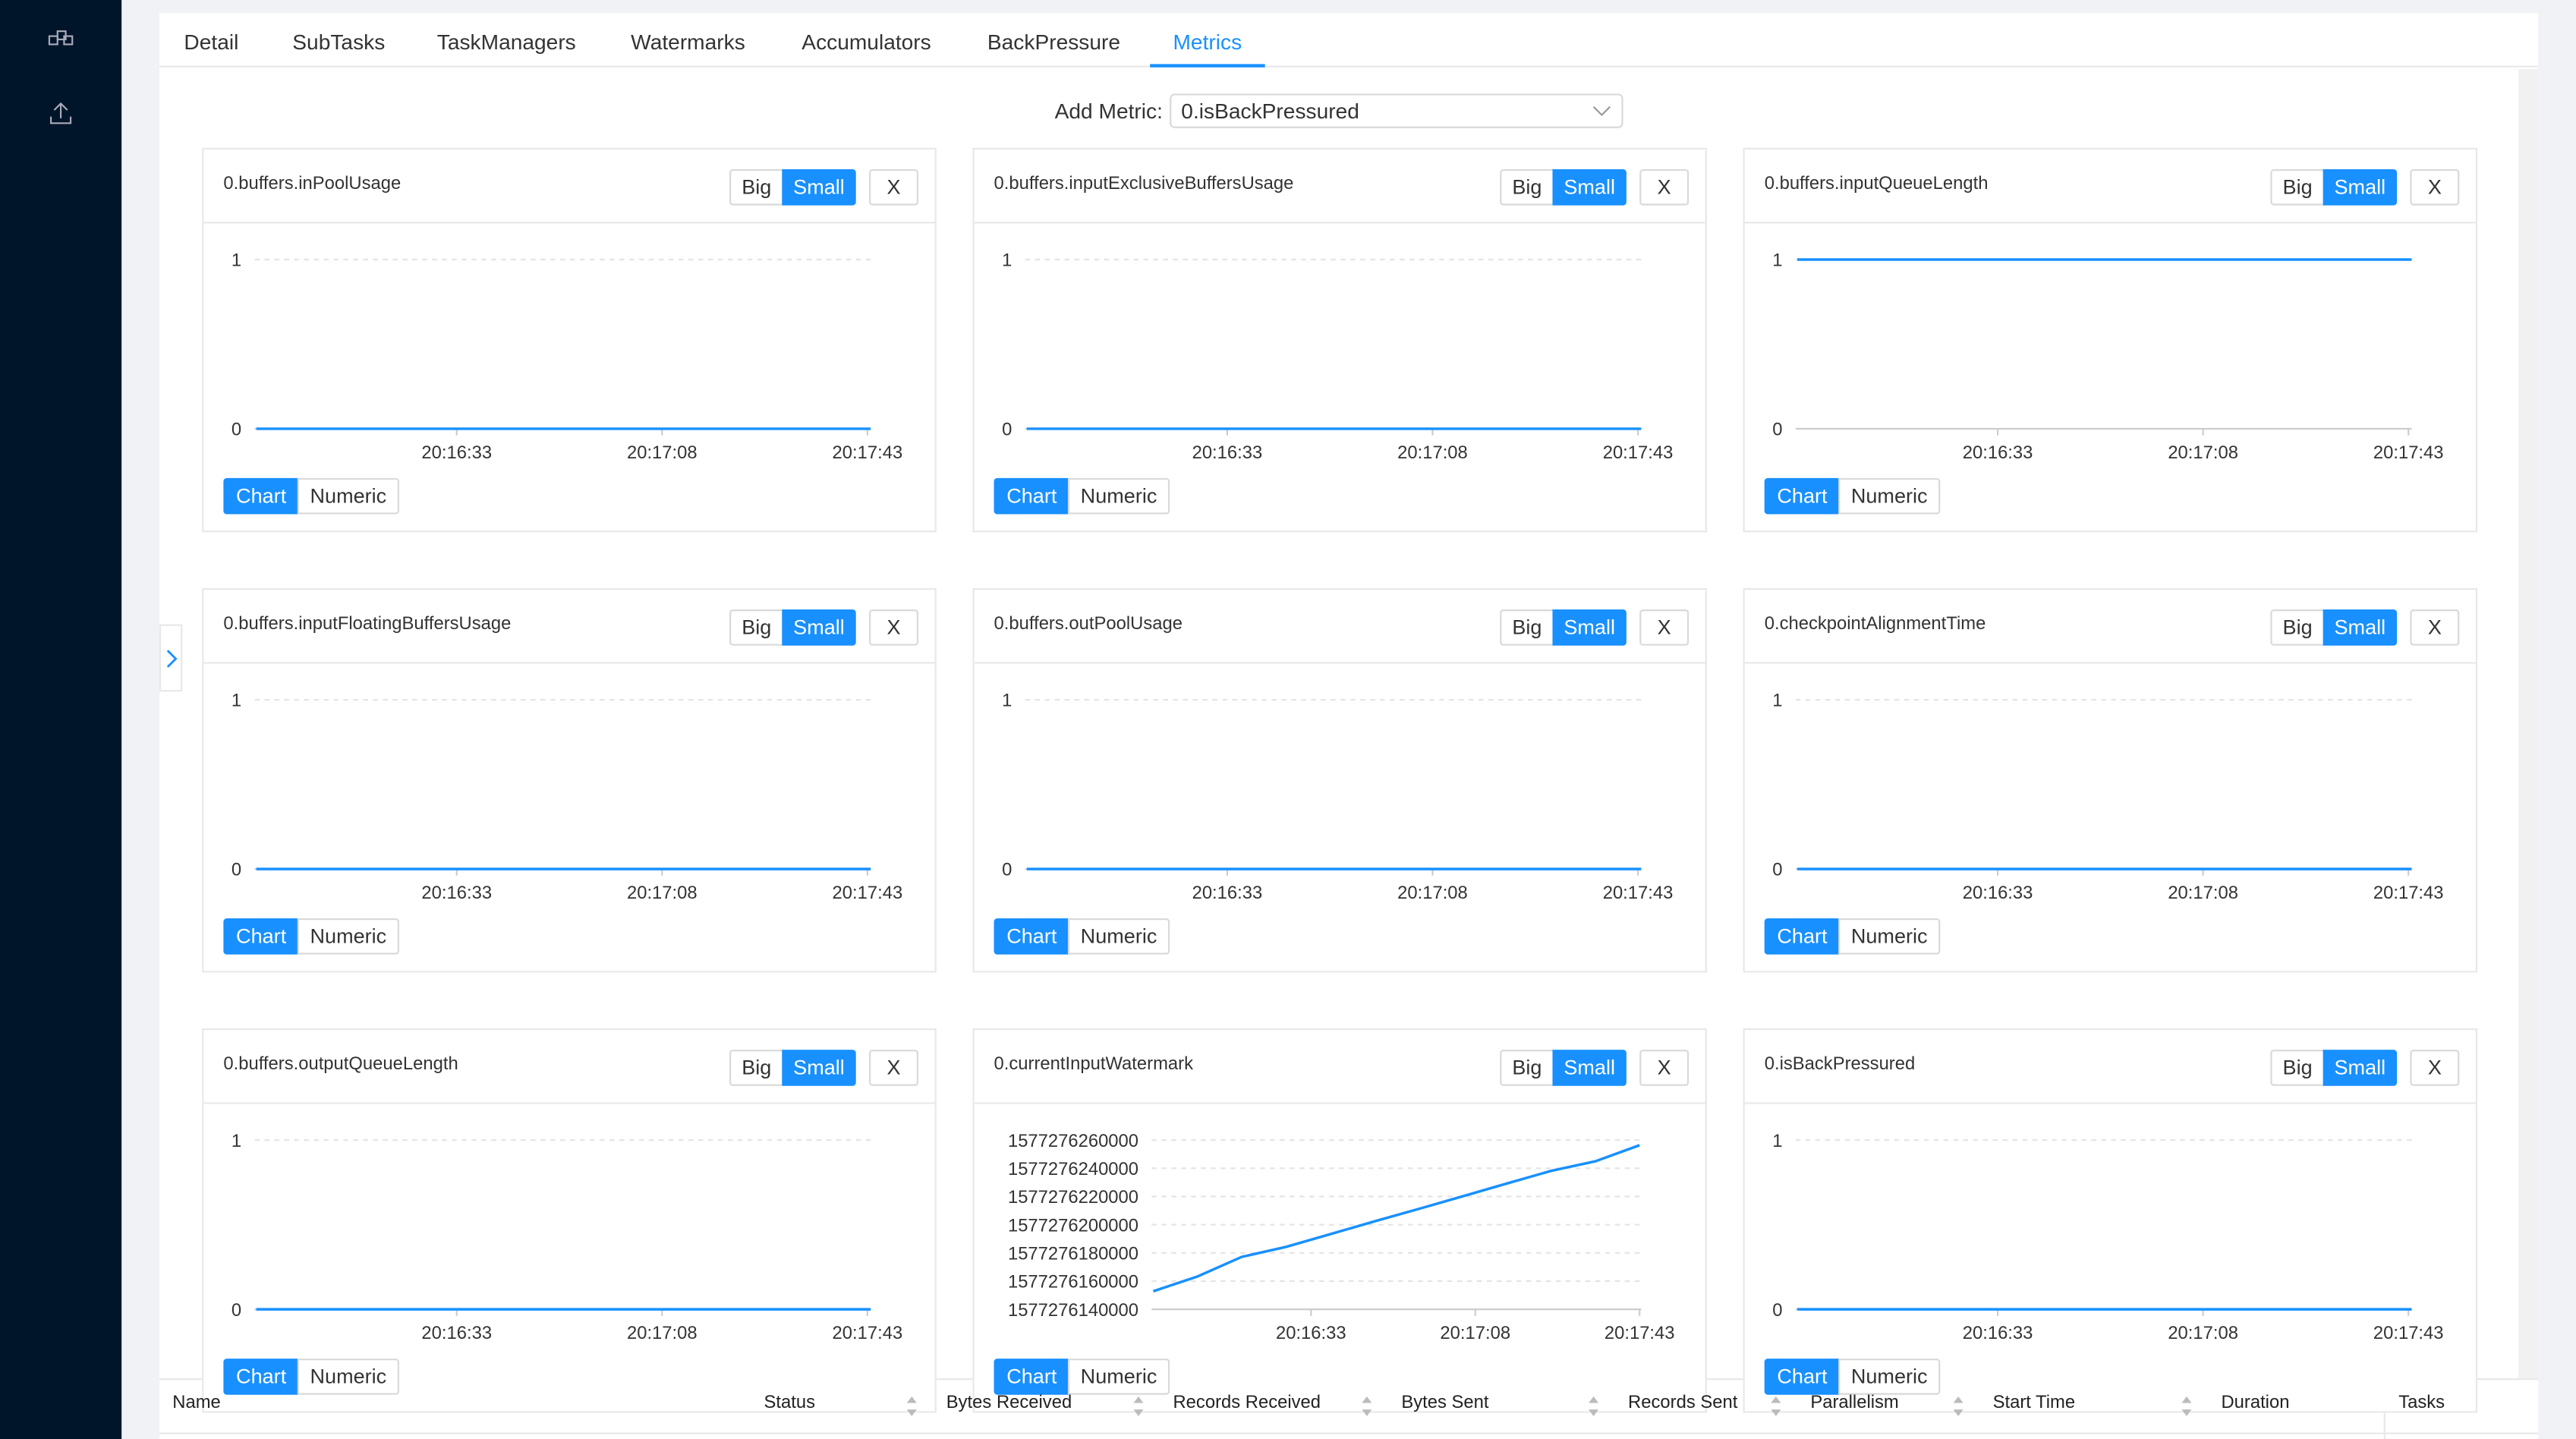  I want to click on column-header: Bytes Received, so click(1009, 1403).